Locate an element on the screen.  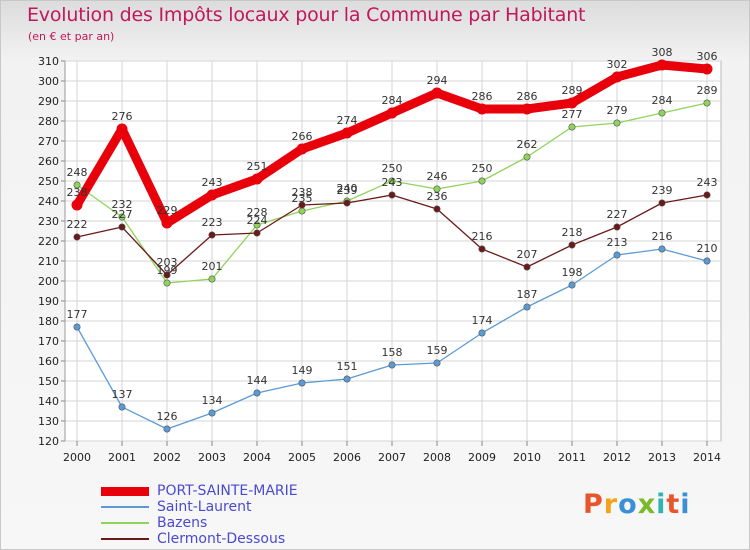
x-tick-label: 2013 is located at coordinates (662, 457).